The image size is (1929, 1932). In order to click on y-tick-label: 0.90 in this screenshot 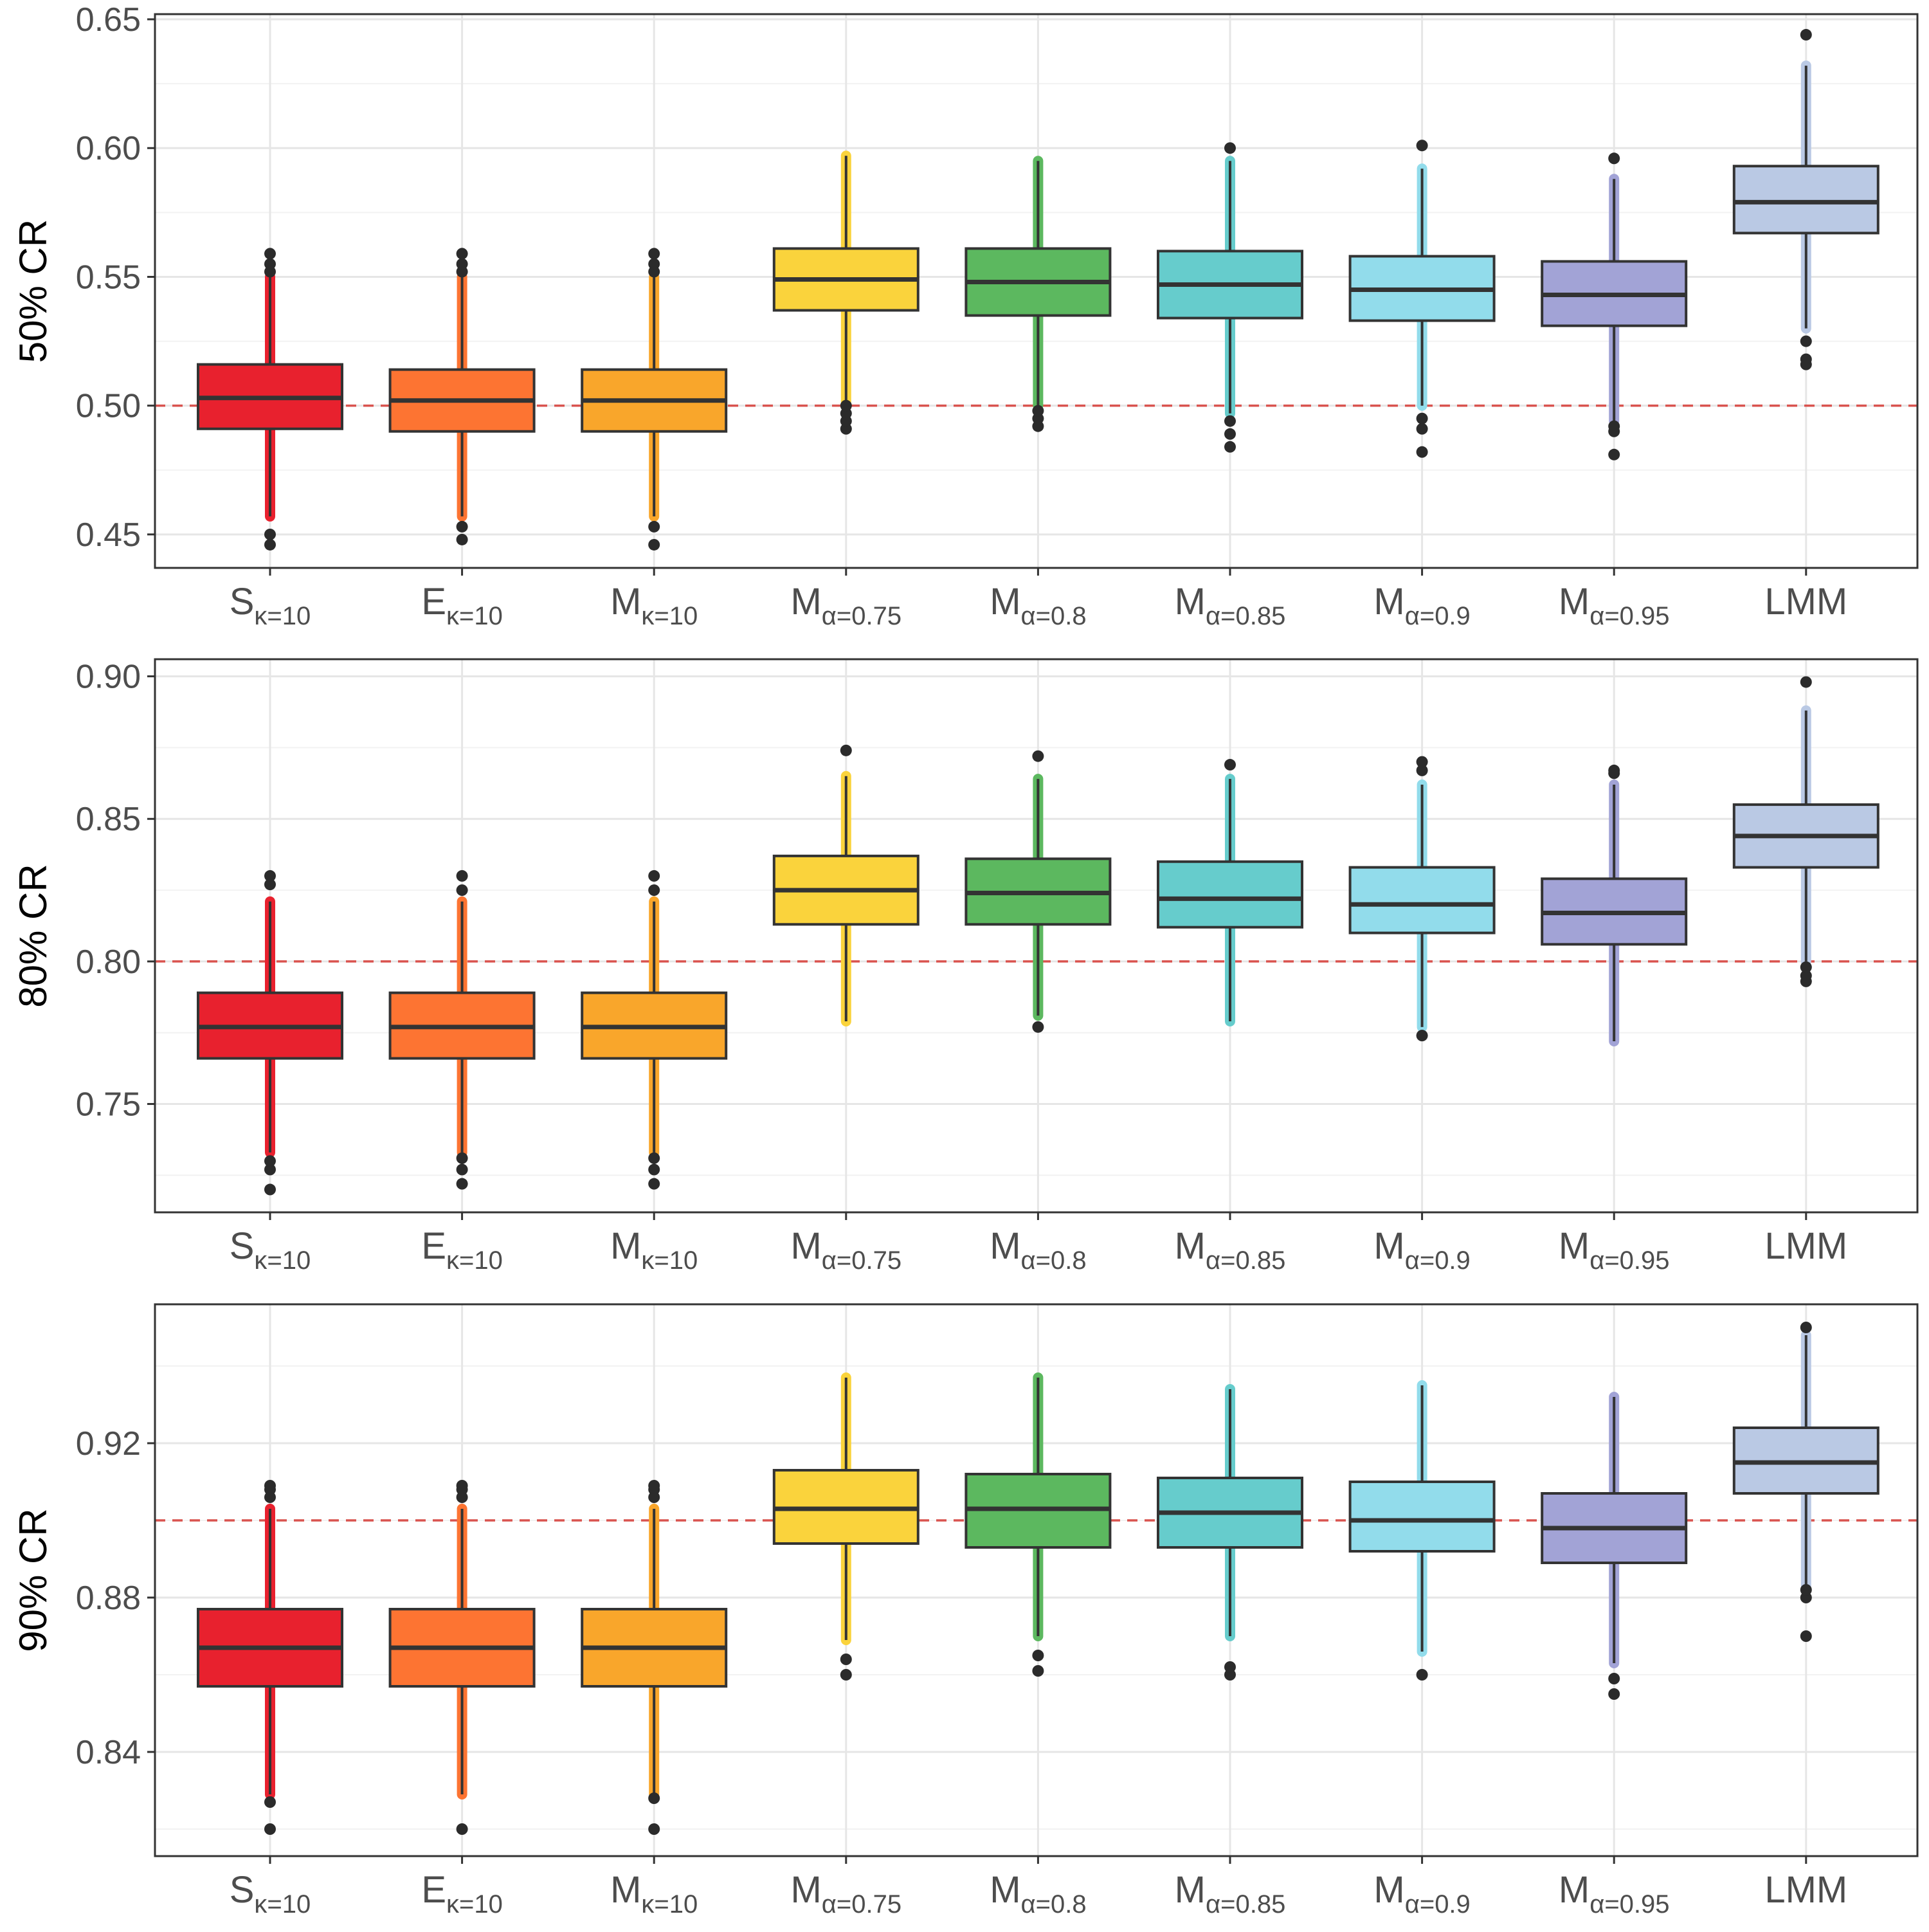, I will do `click(108, 677)`.